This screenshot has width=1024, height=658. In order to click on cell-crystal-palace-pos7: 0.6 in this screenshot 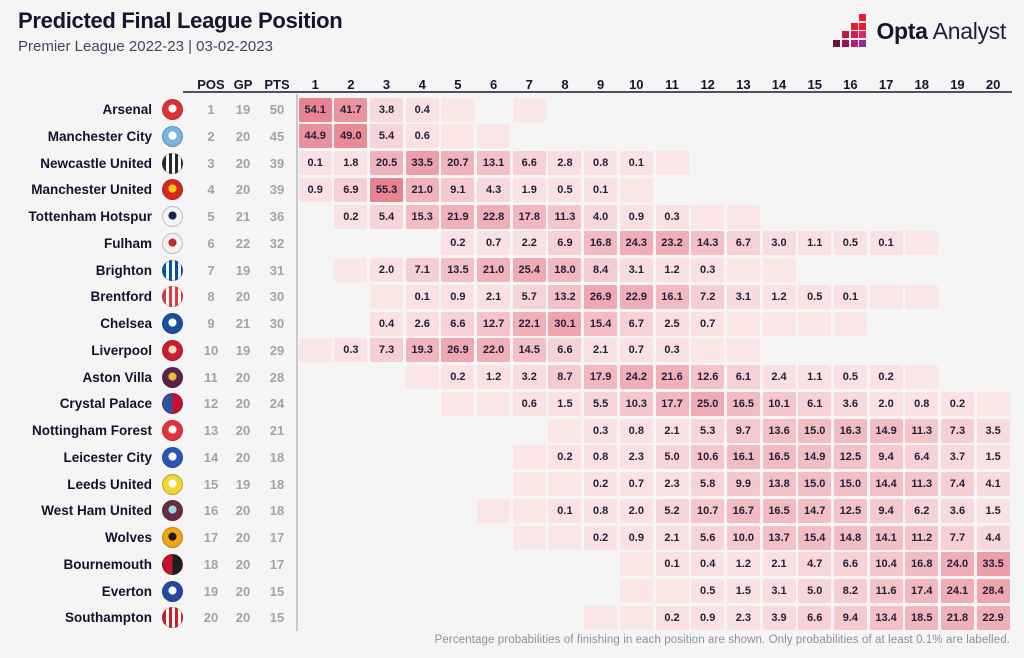, I will do `click(529, 403)`.